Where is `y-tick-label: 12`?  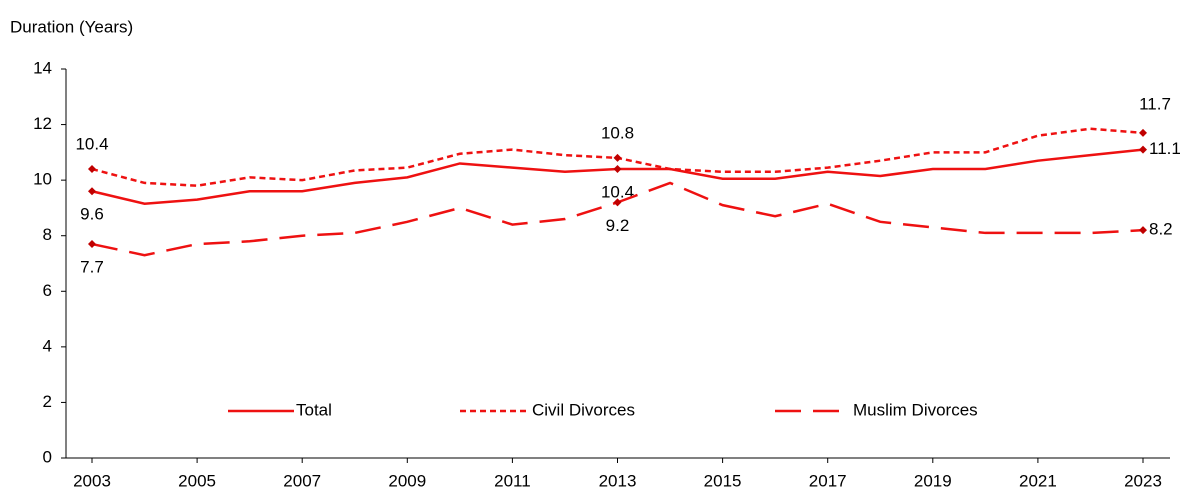 y-tick-label: 12 is located at coordinates (42, 123).